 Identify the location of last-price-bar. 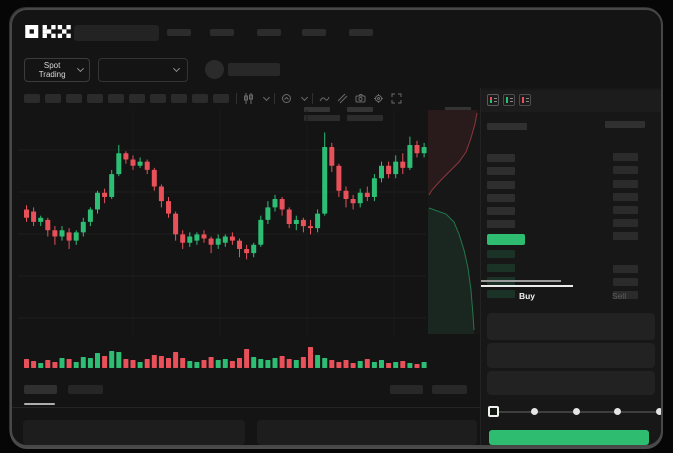
(506, 239).